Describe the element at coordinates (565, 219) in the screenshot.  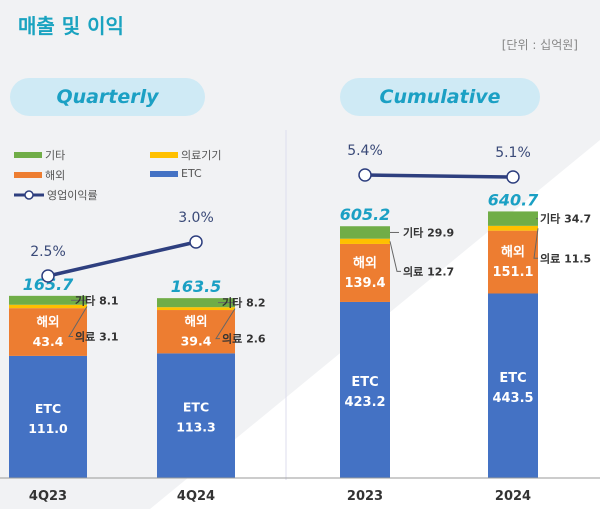
I see `other-label: 기타 34.7` at that location.